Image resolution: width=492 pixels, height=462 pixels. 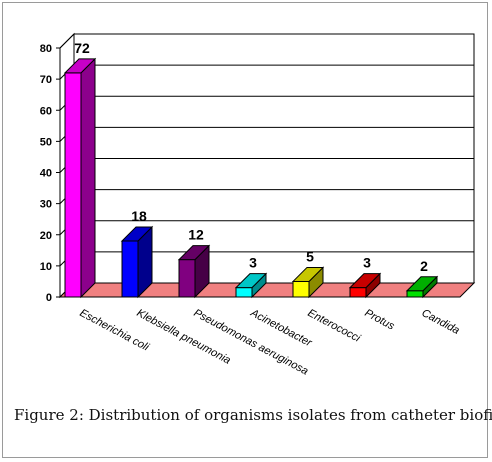 What do you see at coordinates (310, 256) in the screenshot?
I see `data-label: 5` at bounding box center [310, 256].